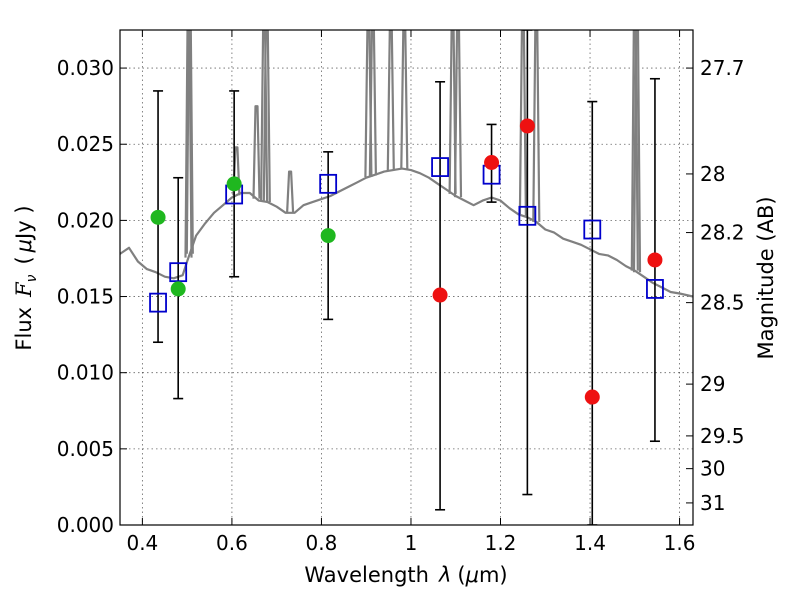 This screenshot has height=600, width=800. Describe the element at coordinates (85, 373) in the screenshot. I see `y-tick-label: 0.010` at that location.